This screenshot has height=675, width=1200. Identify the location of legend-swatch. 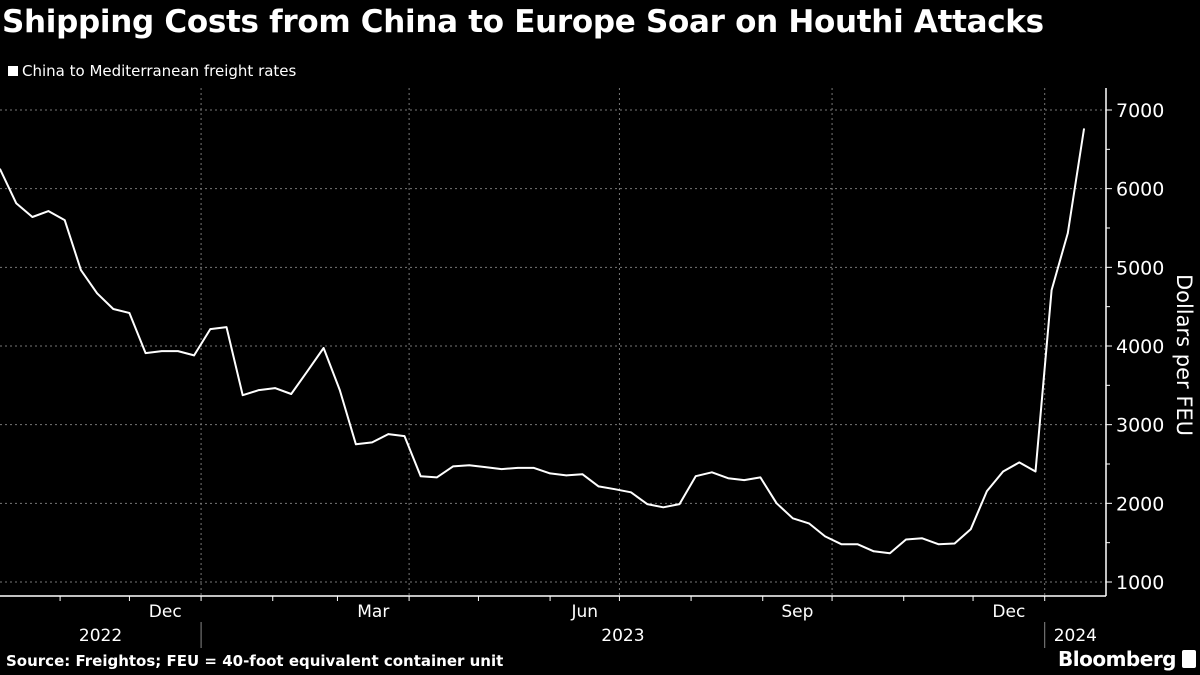
(13, 71).